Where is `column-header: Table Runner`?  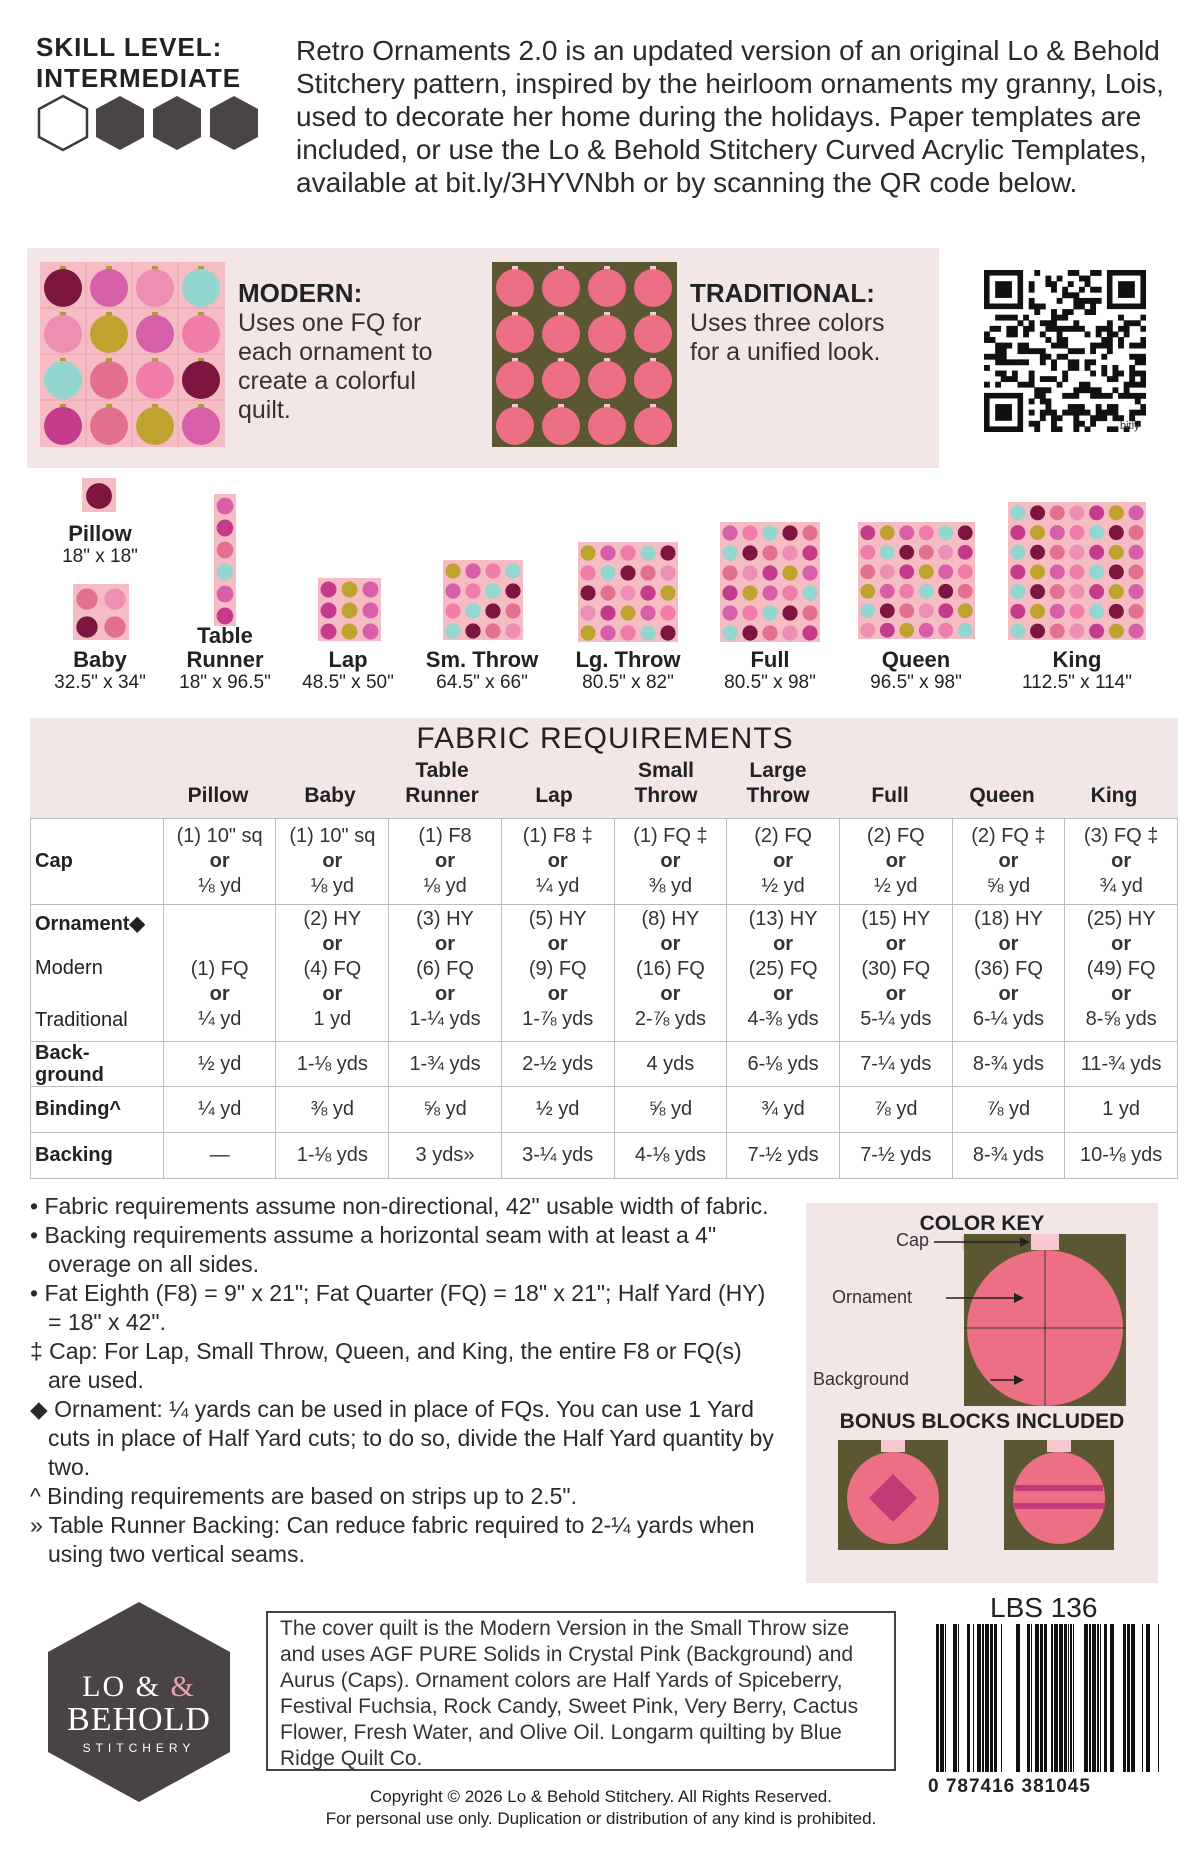 column-header: Table Runner is located at coordinates (442, 783).